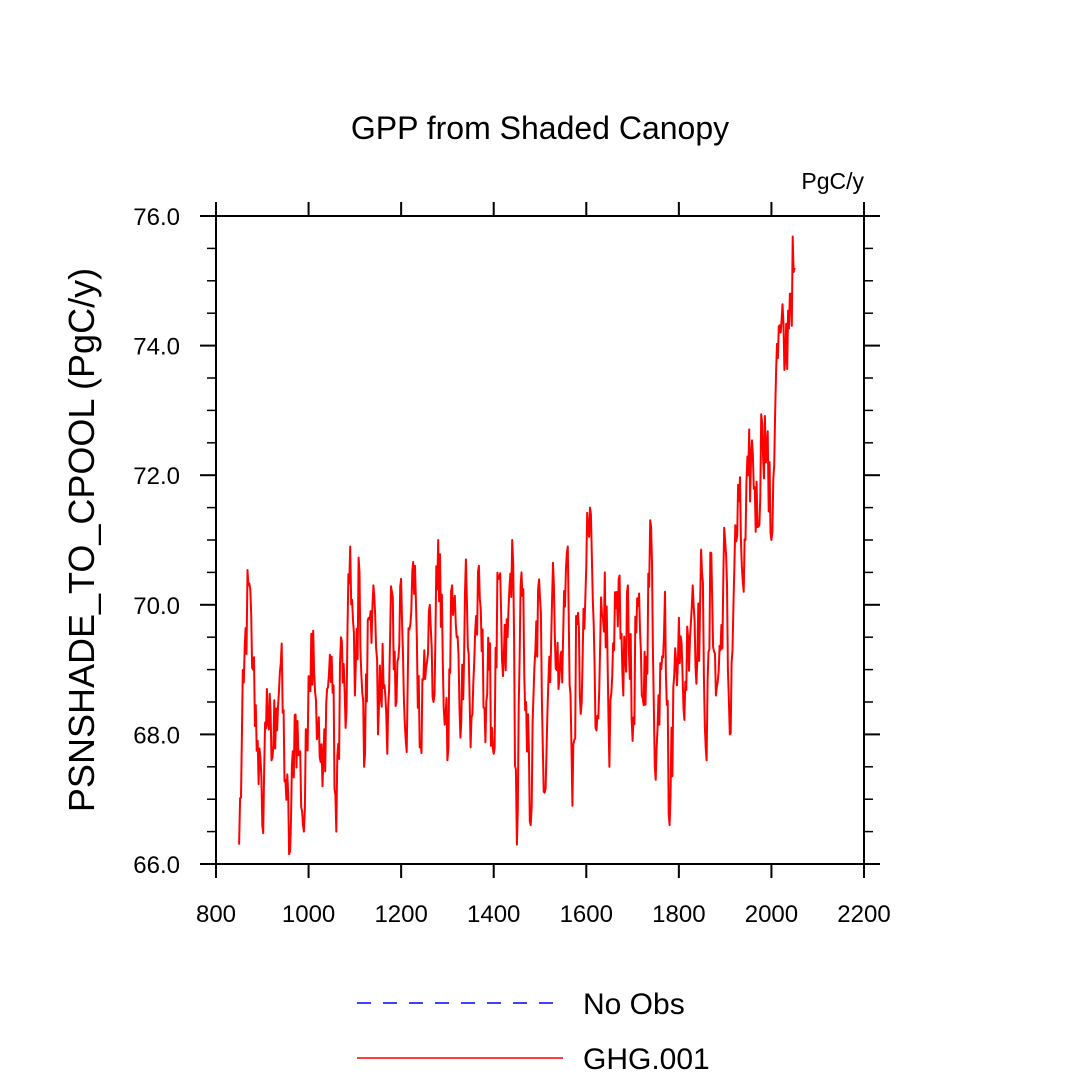  Describe the element at coordinates (634, 1004) in the screenshot. I see `legend-label-no-obs: No Obs` at that location.